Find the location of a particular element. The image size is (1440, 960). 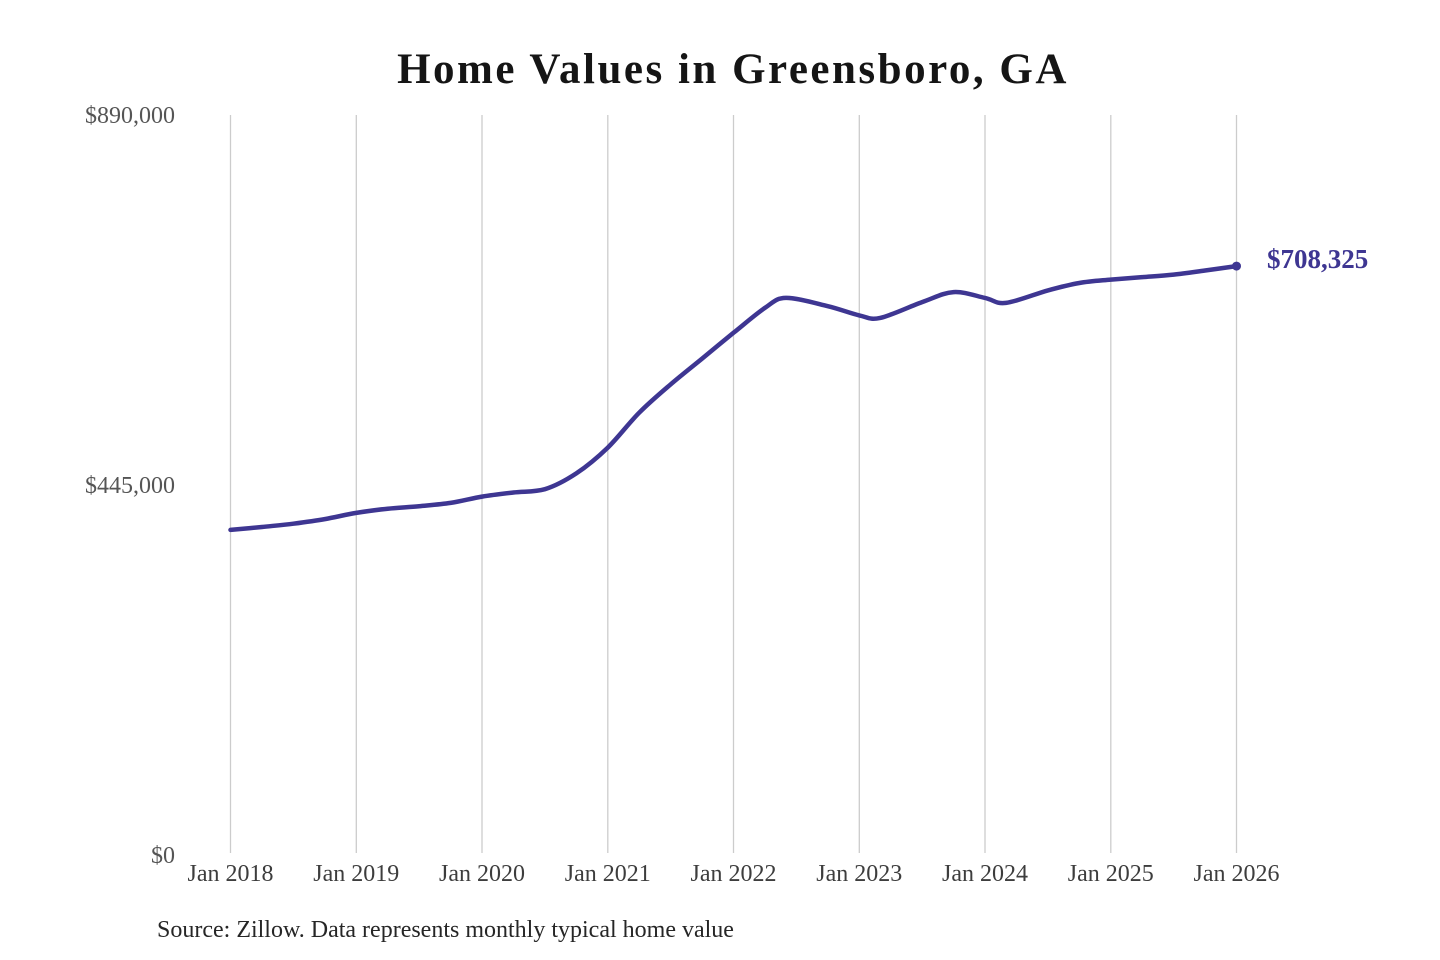

x-tick-label: Jan 2025 is located at coordinates (1111, 874).